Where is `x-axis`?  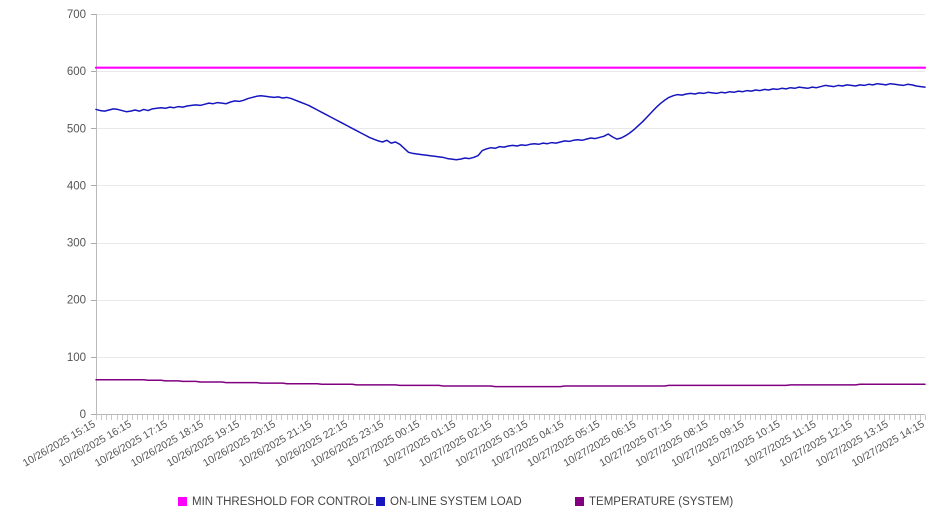 x-axis is located at coordinates (511, 417).